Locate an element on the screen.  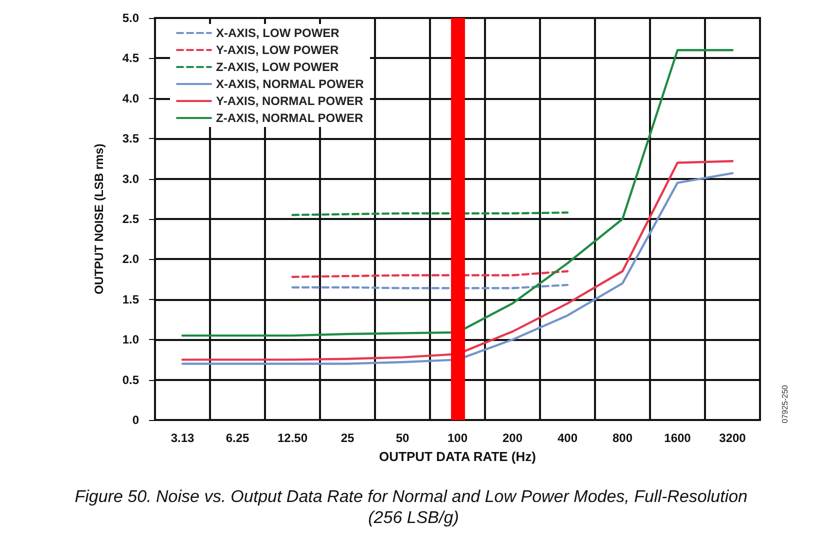
x-tick-label: 100 is located at coordinates (457, 438).